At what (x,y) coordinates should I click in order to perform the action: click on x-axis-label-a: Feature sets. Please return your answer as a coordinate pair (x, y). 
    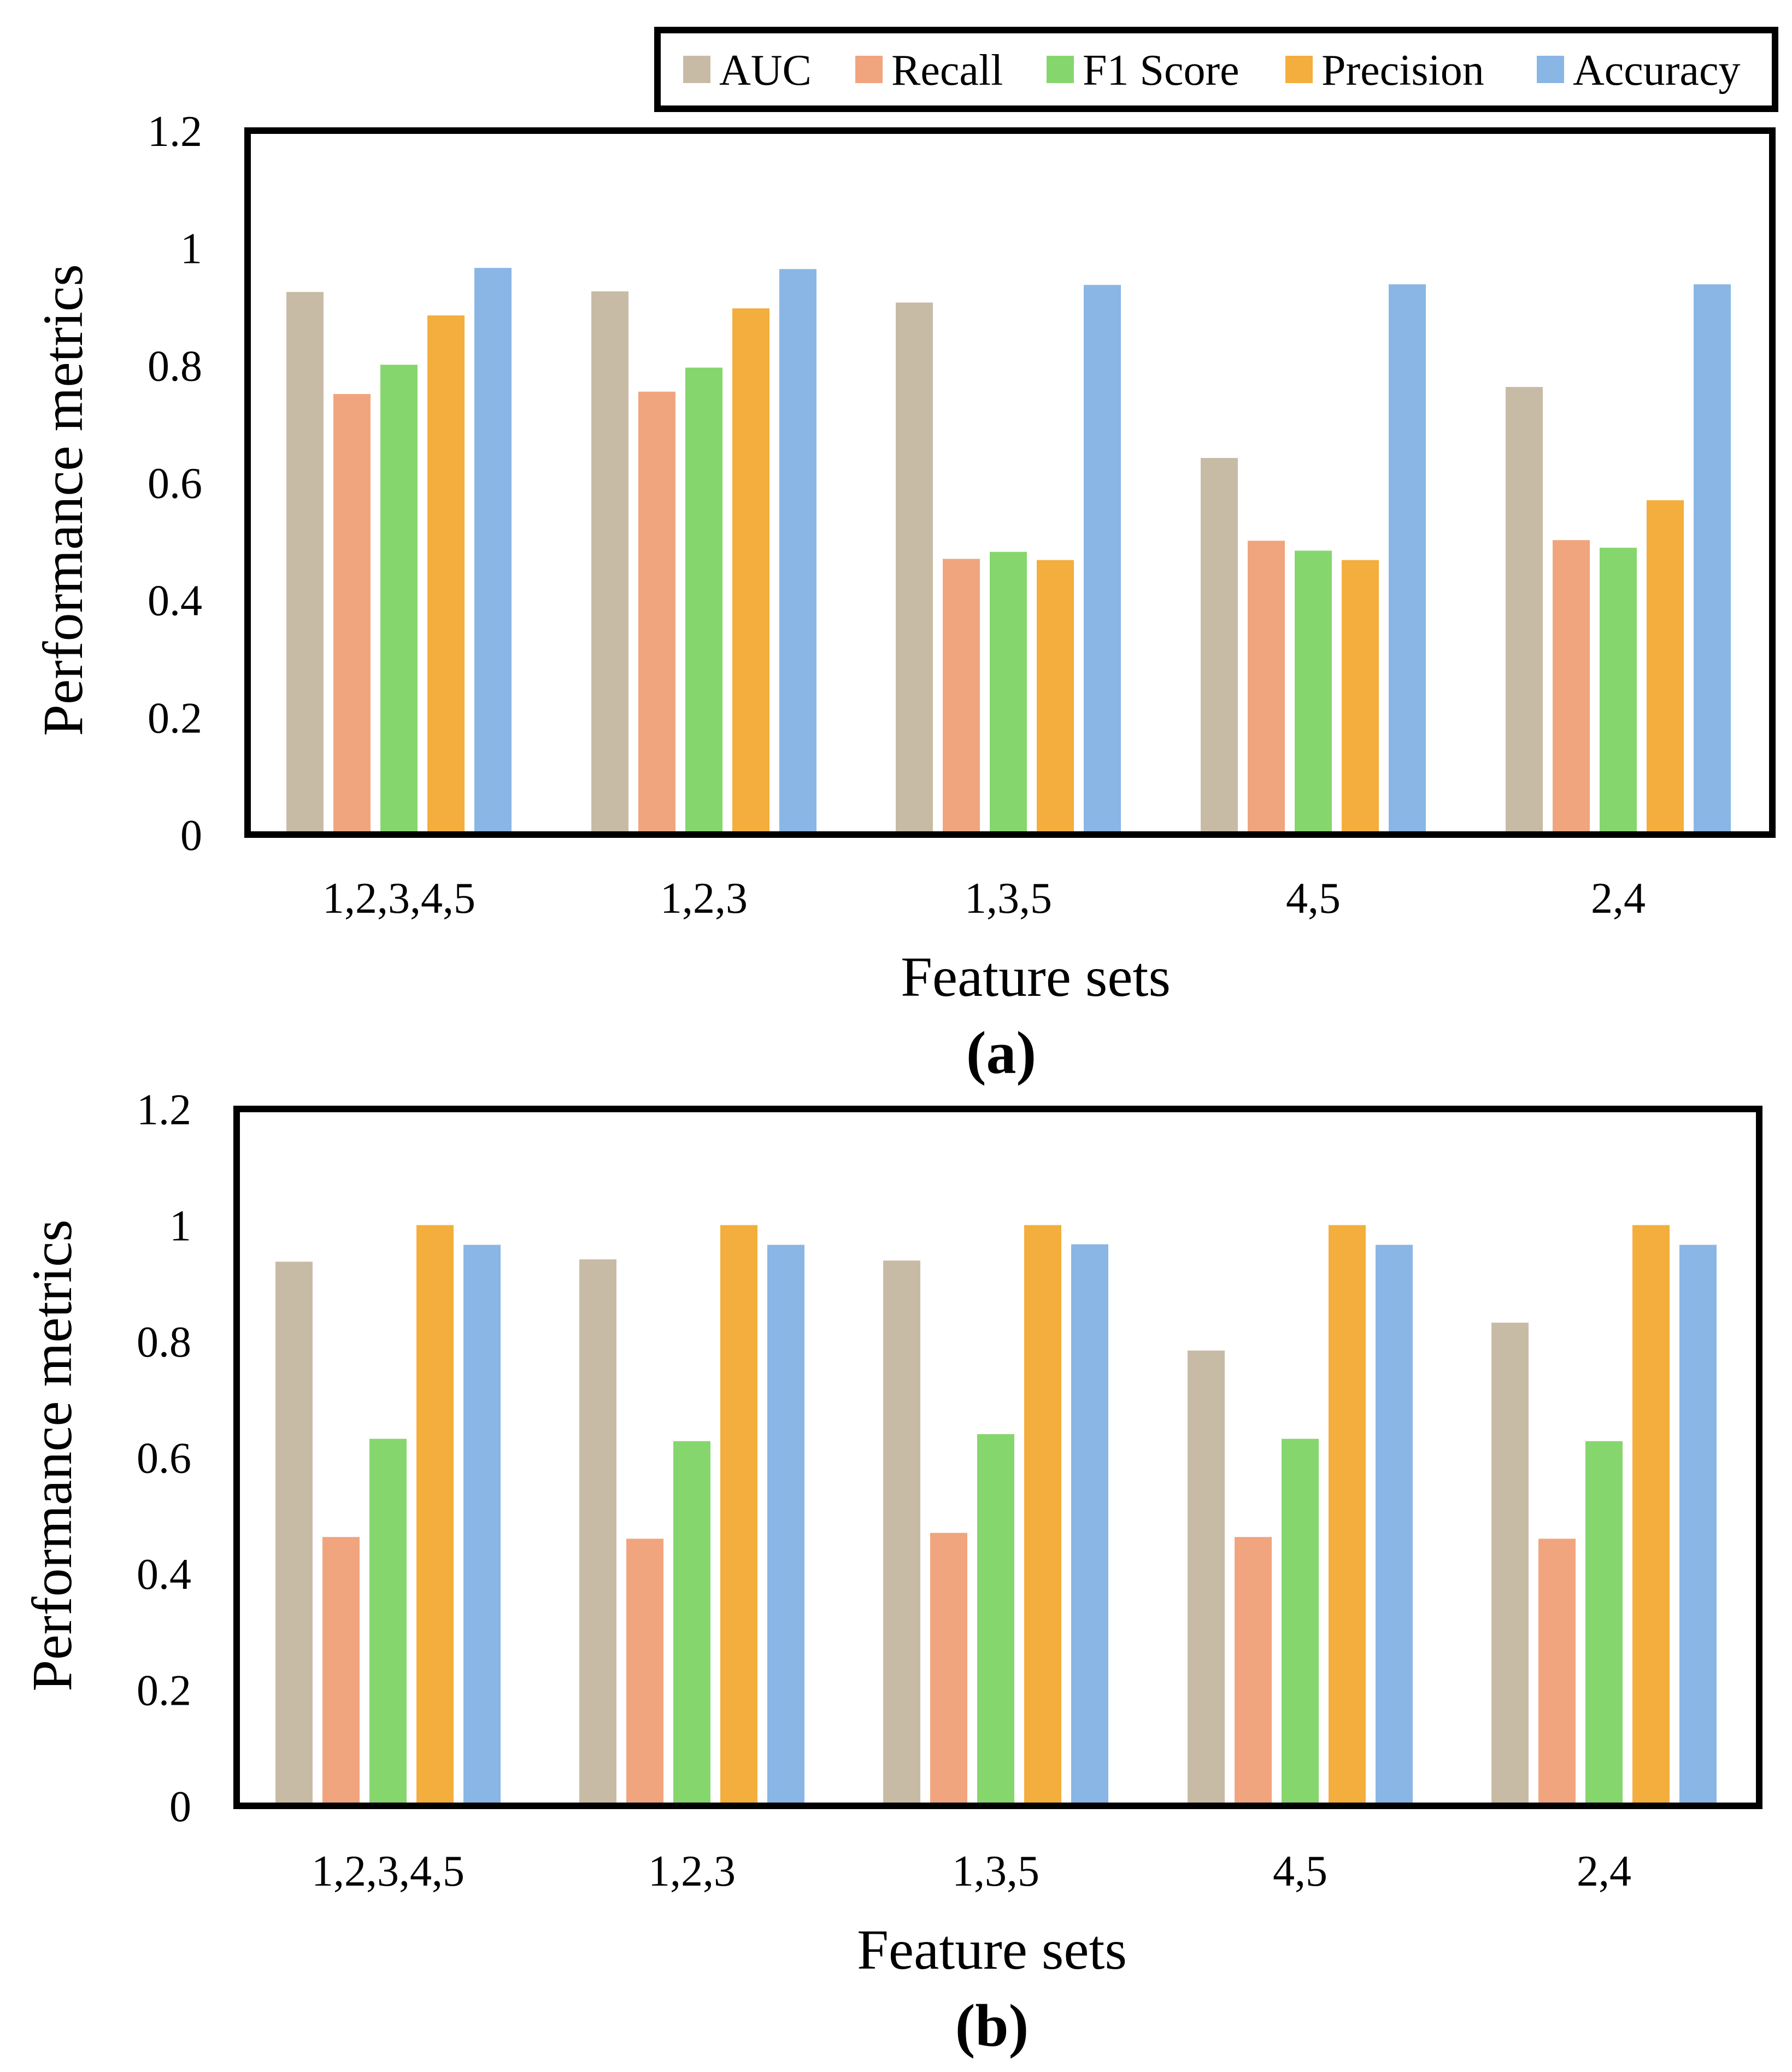
    Looking at the image, I should click on (1036, 977).